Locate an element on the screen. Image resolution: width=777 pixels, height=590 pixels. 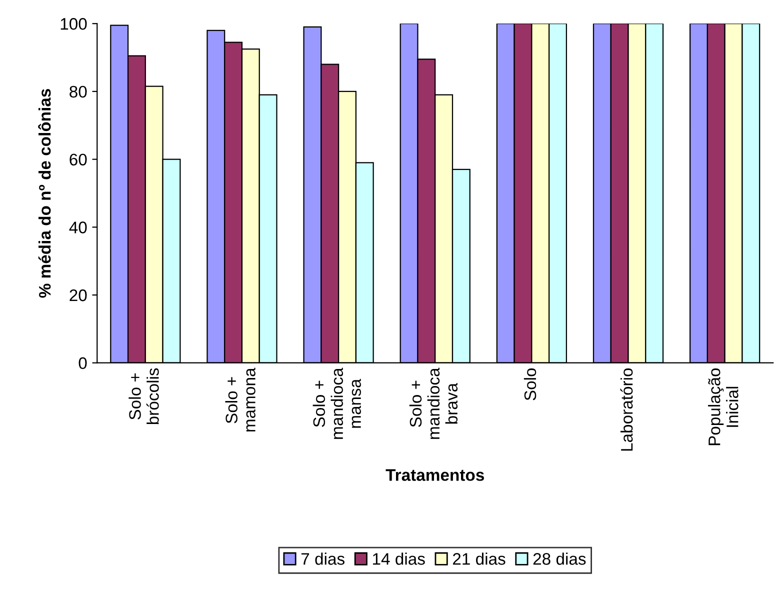
legend-label: 21 dias is located at coordinates (479, 558).